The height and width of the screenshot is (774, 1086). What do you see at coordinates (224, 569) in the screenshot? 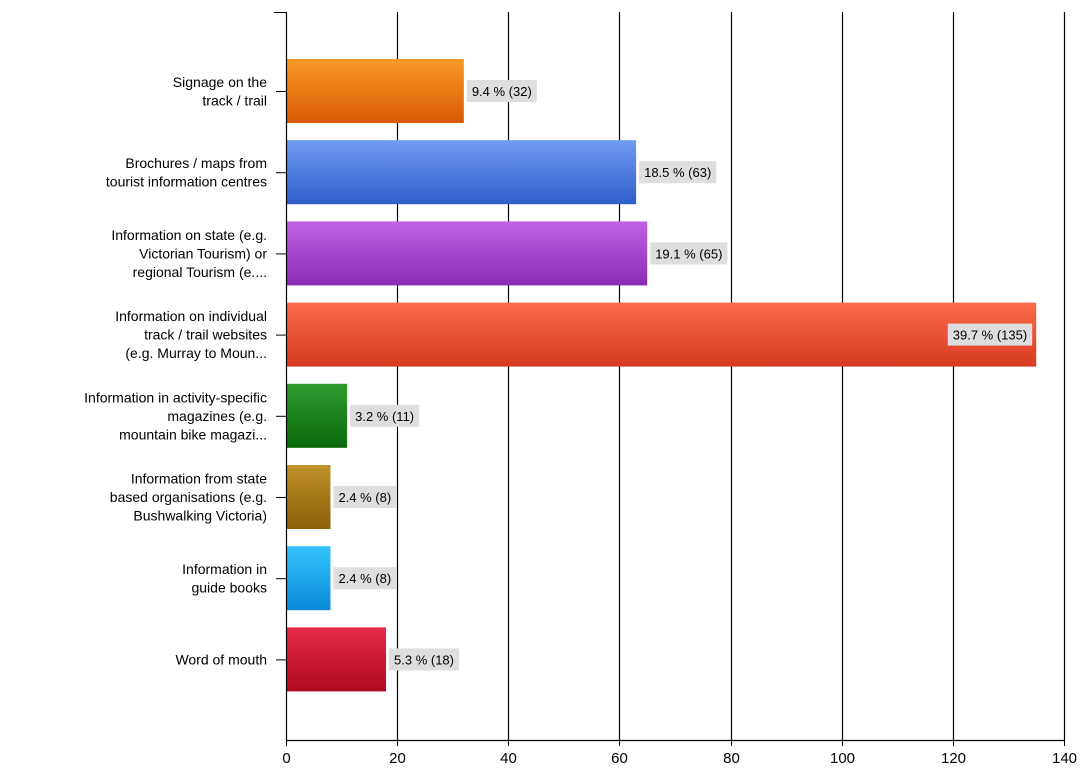
I see `category-label-line: Information in` at bounding box center [224, 569].